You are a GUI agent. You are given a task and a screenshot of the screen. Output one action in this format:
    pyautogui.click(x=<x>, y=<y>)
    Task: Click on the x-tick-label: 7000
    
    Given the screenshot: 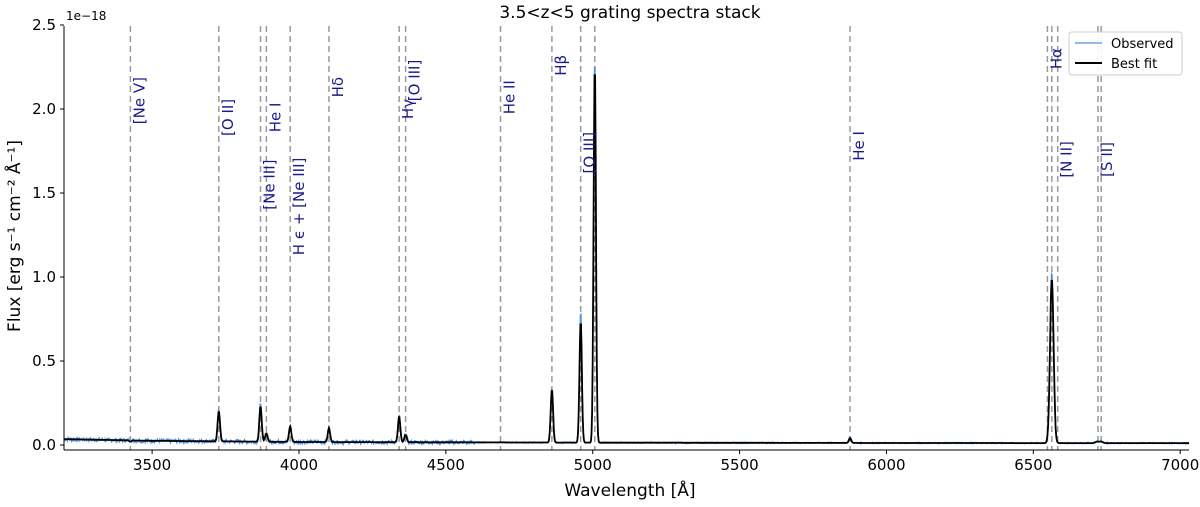 What is the action you would take?
    pyautogui.click(x=1180, y=465)
    